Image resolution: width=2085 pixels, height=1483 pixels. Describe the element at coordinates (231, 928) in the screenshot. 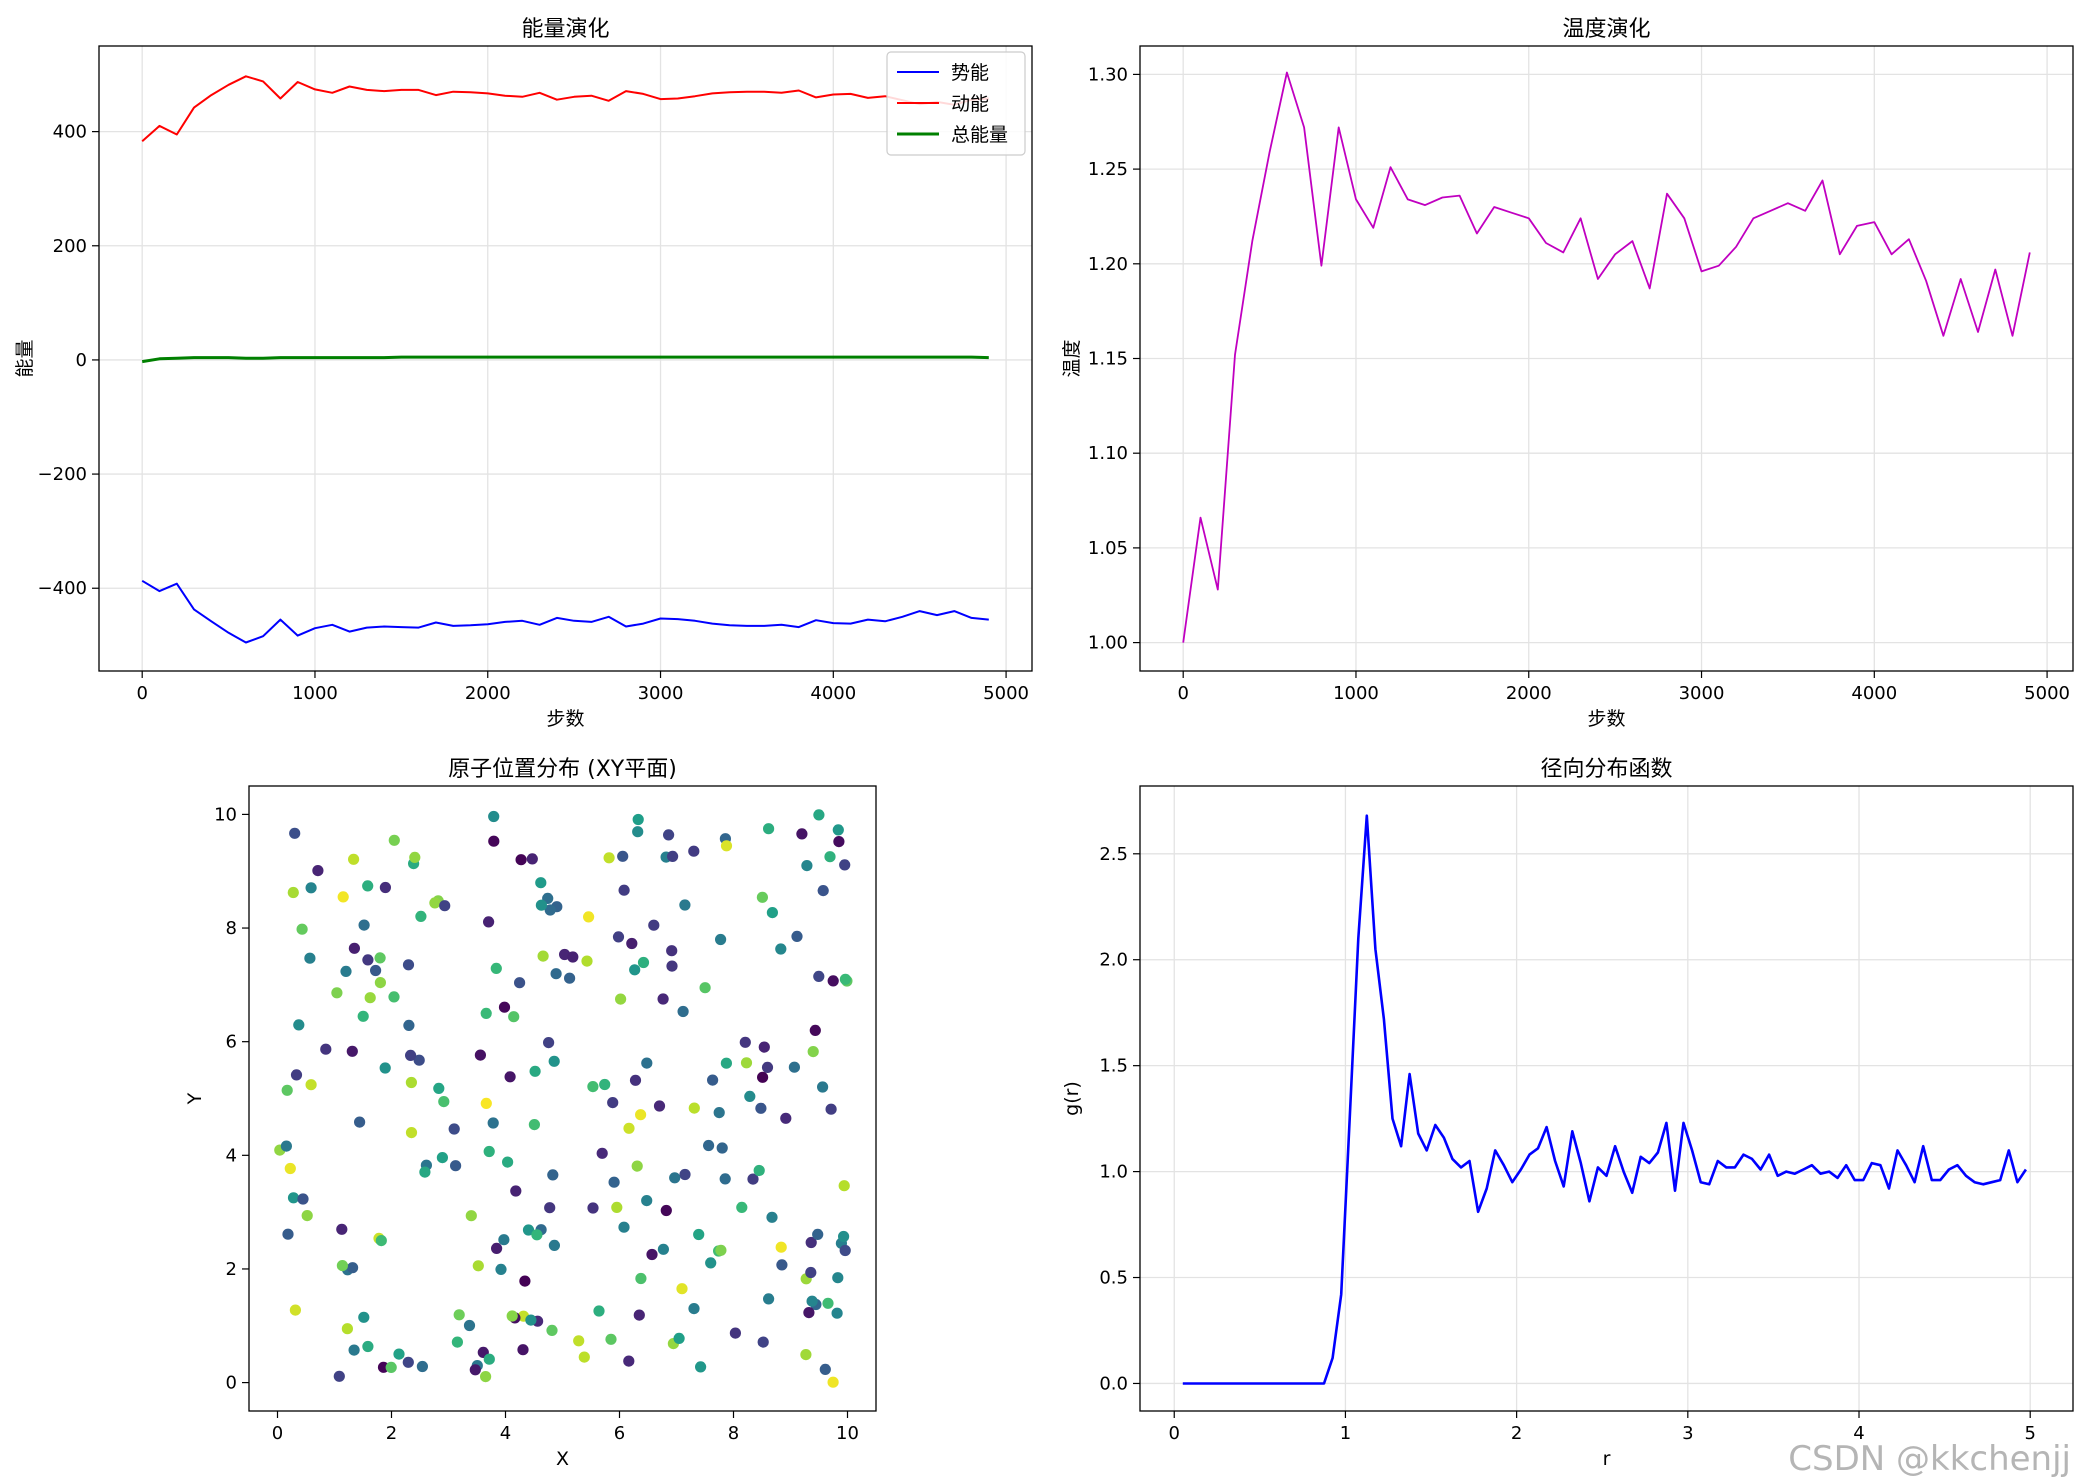

I see `y-tick-label: 8` at that location.